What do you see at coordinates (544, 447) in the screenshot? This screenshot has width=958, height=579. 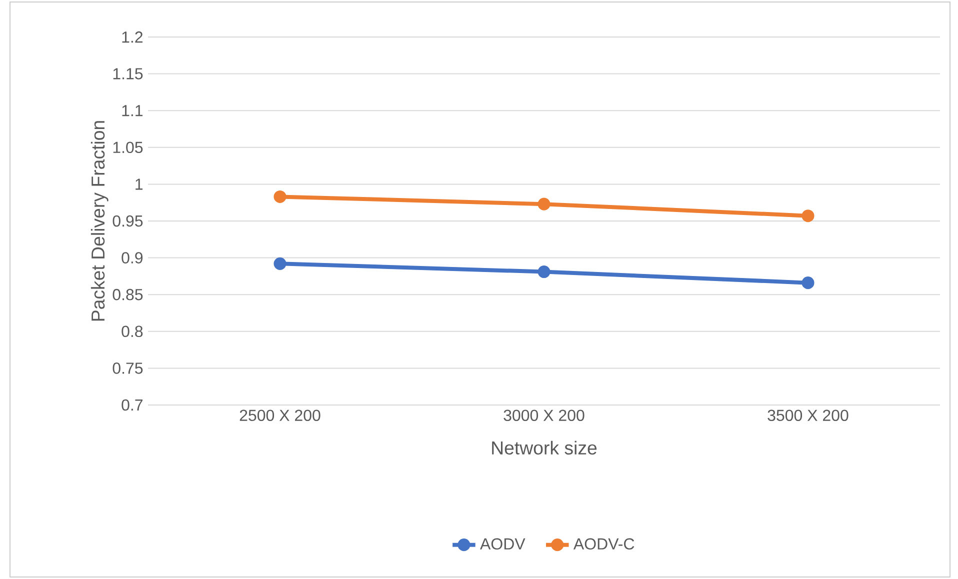 I see `x-axis-title: Network size` at bounding box center [544, 447].